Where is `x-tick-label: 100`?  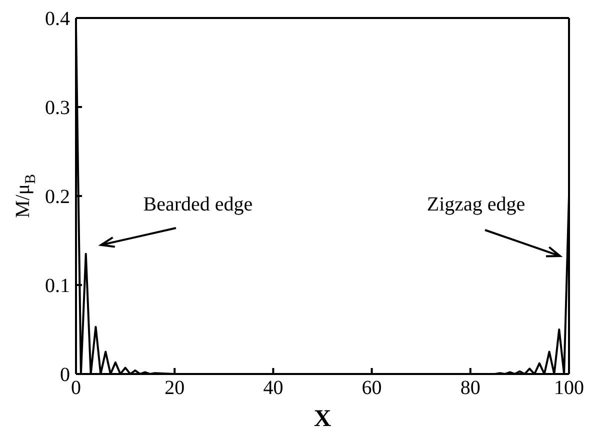
x-tick-label: 100 is located at coordinates (569, 388).